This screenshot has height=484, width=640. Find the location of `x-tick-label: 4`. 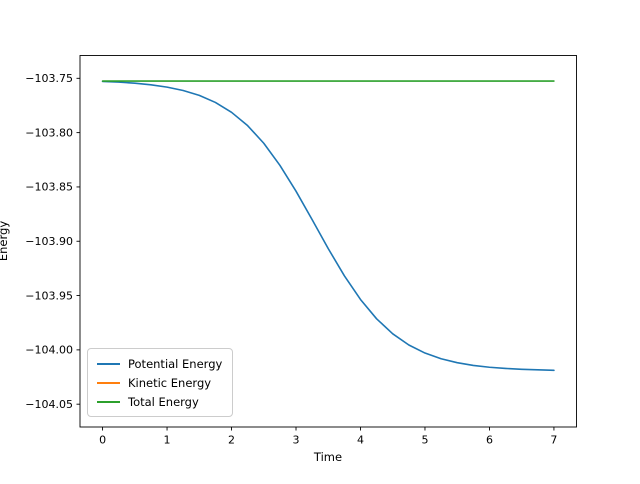

x-tick-label: 4 is located at coordinates (360, 440).